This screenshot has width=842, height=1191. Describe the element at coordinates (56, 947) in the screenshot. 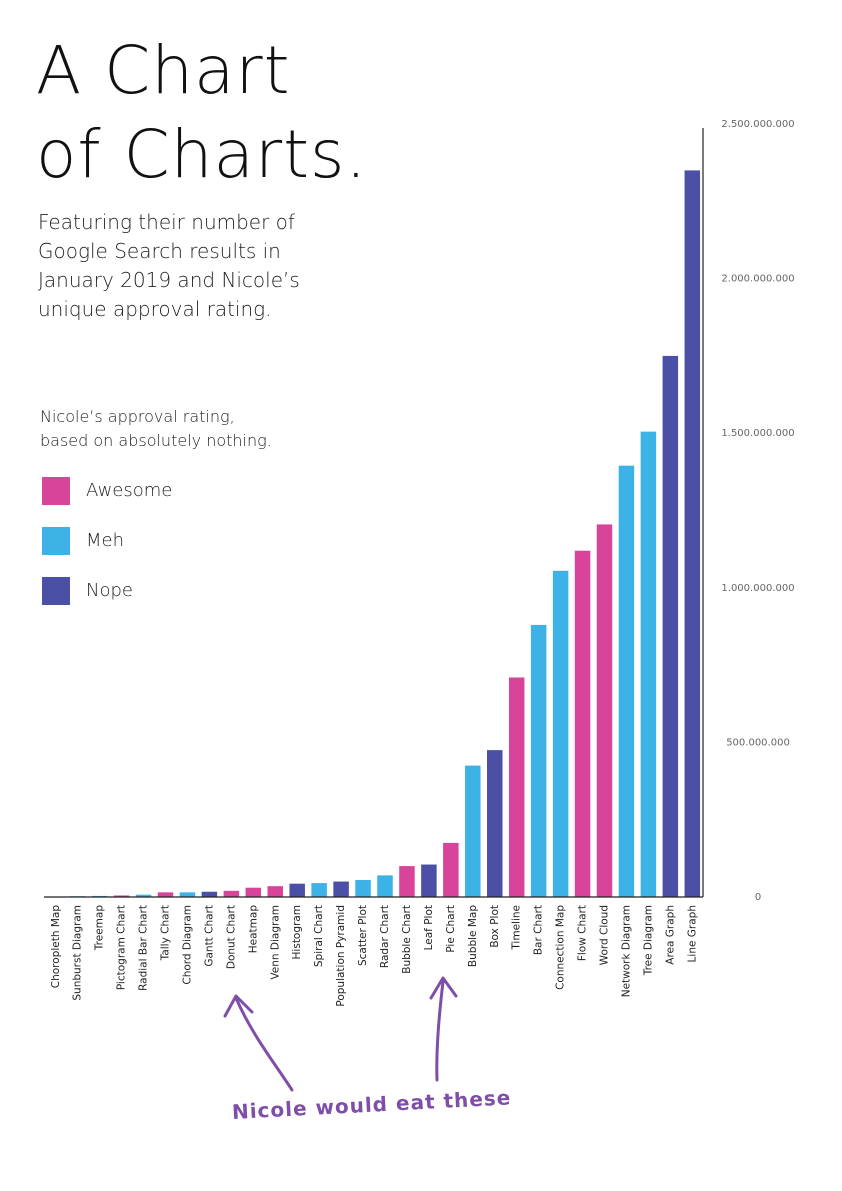

I see `x-tick-label: Choropleth Map` at that location.